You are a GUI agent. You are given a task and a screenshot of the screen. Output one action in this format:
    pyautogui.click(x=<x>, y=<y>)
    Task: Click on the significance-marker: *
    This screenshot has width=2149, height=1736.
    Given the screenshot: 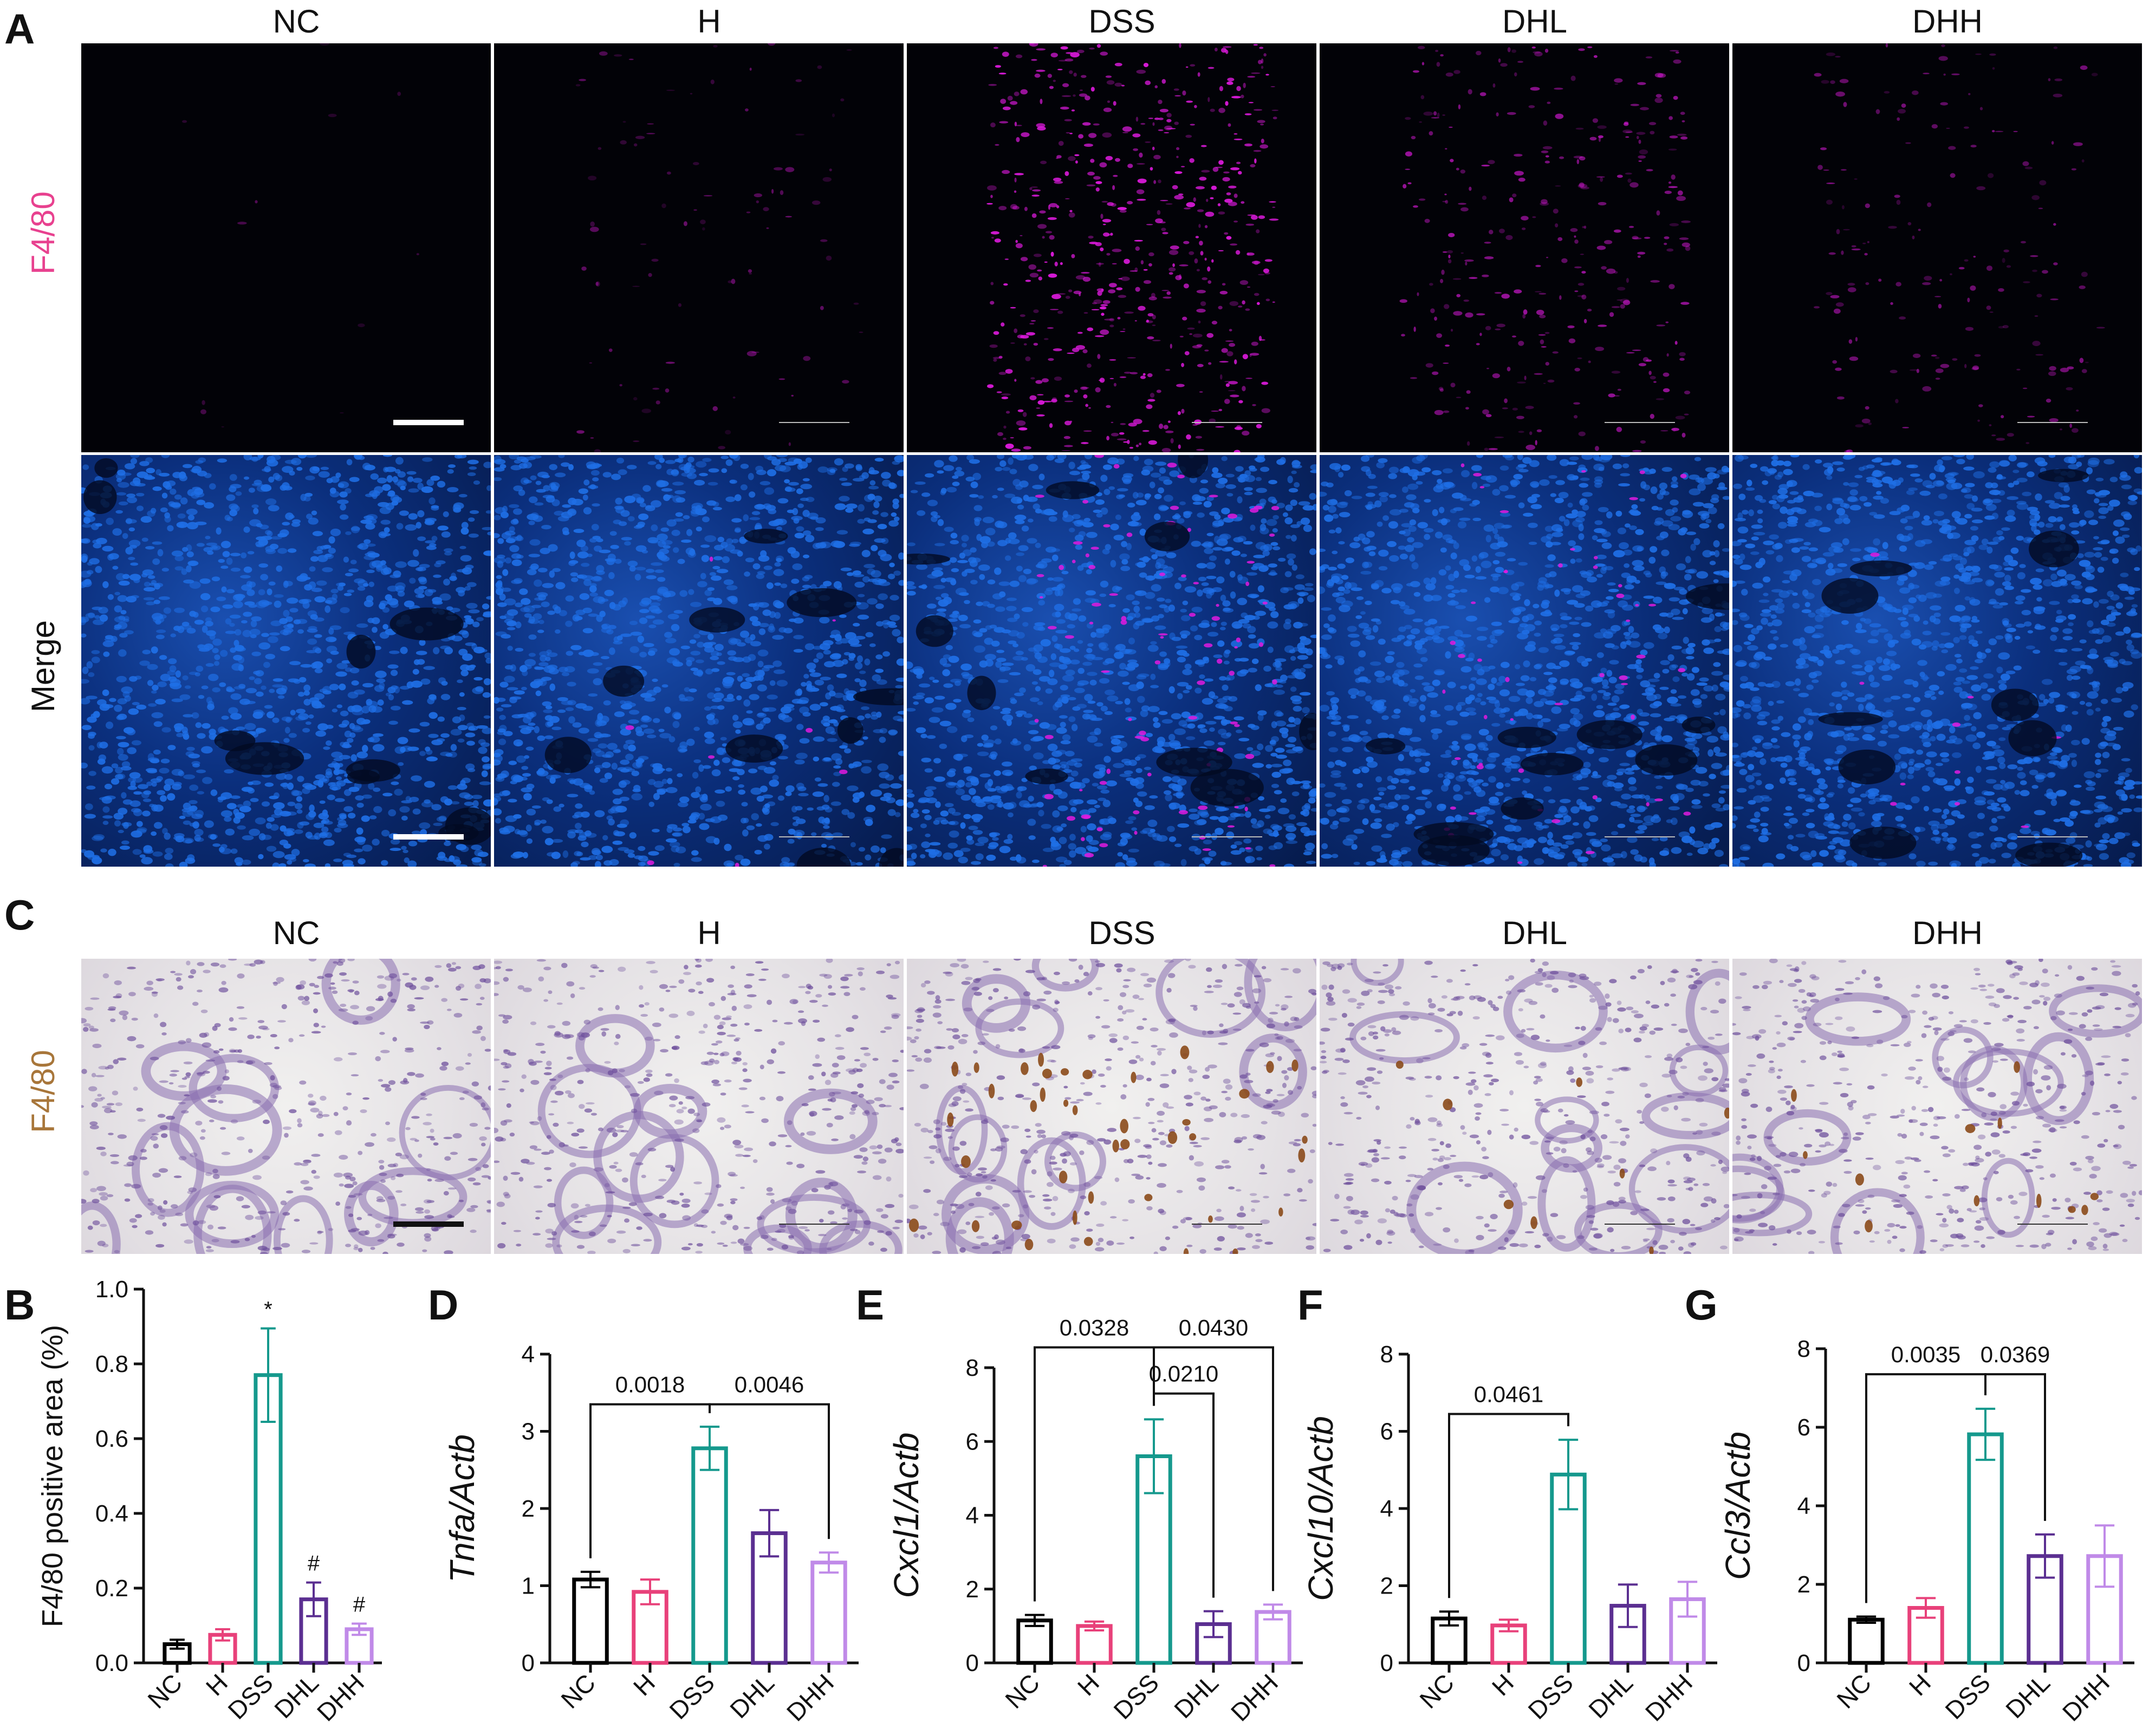 What is the action you would take?
    pyautogui.click(x=268, y=1309)
    